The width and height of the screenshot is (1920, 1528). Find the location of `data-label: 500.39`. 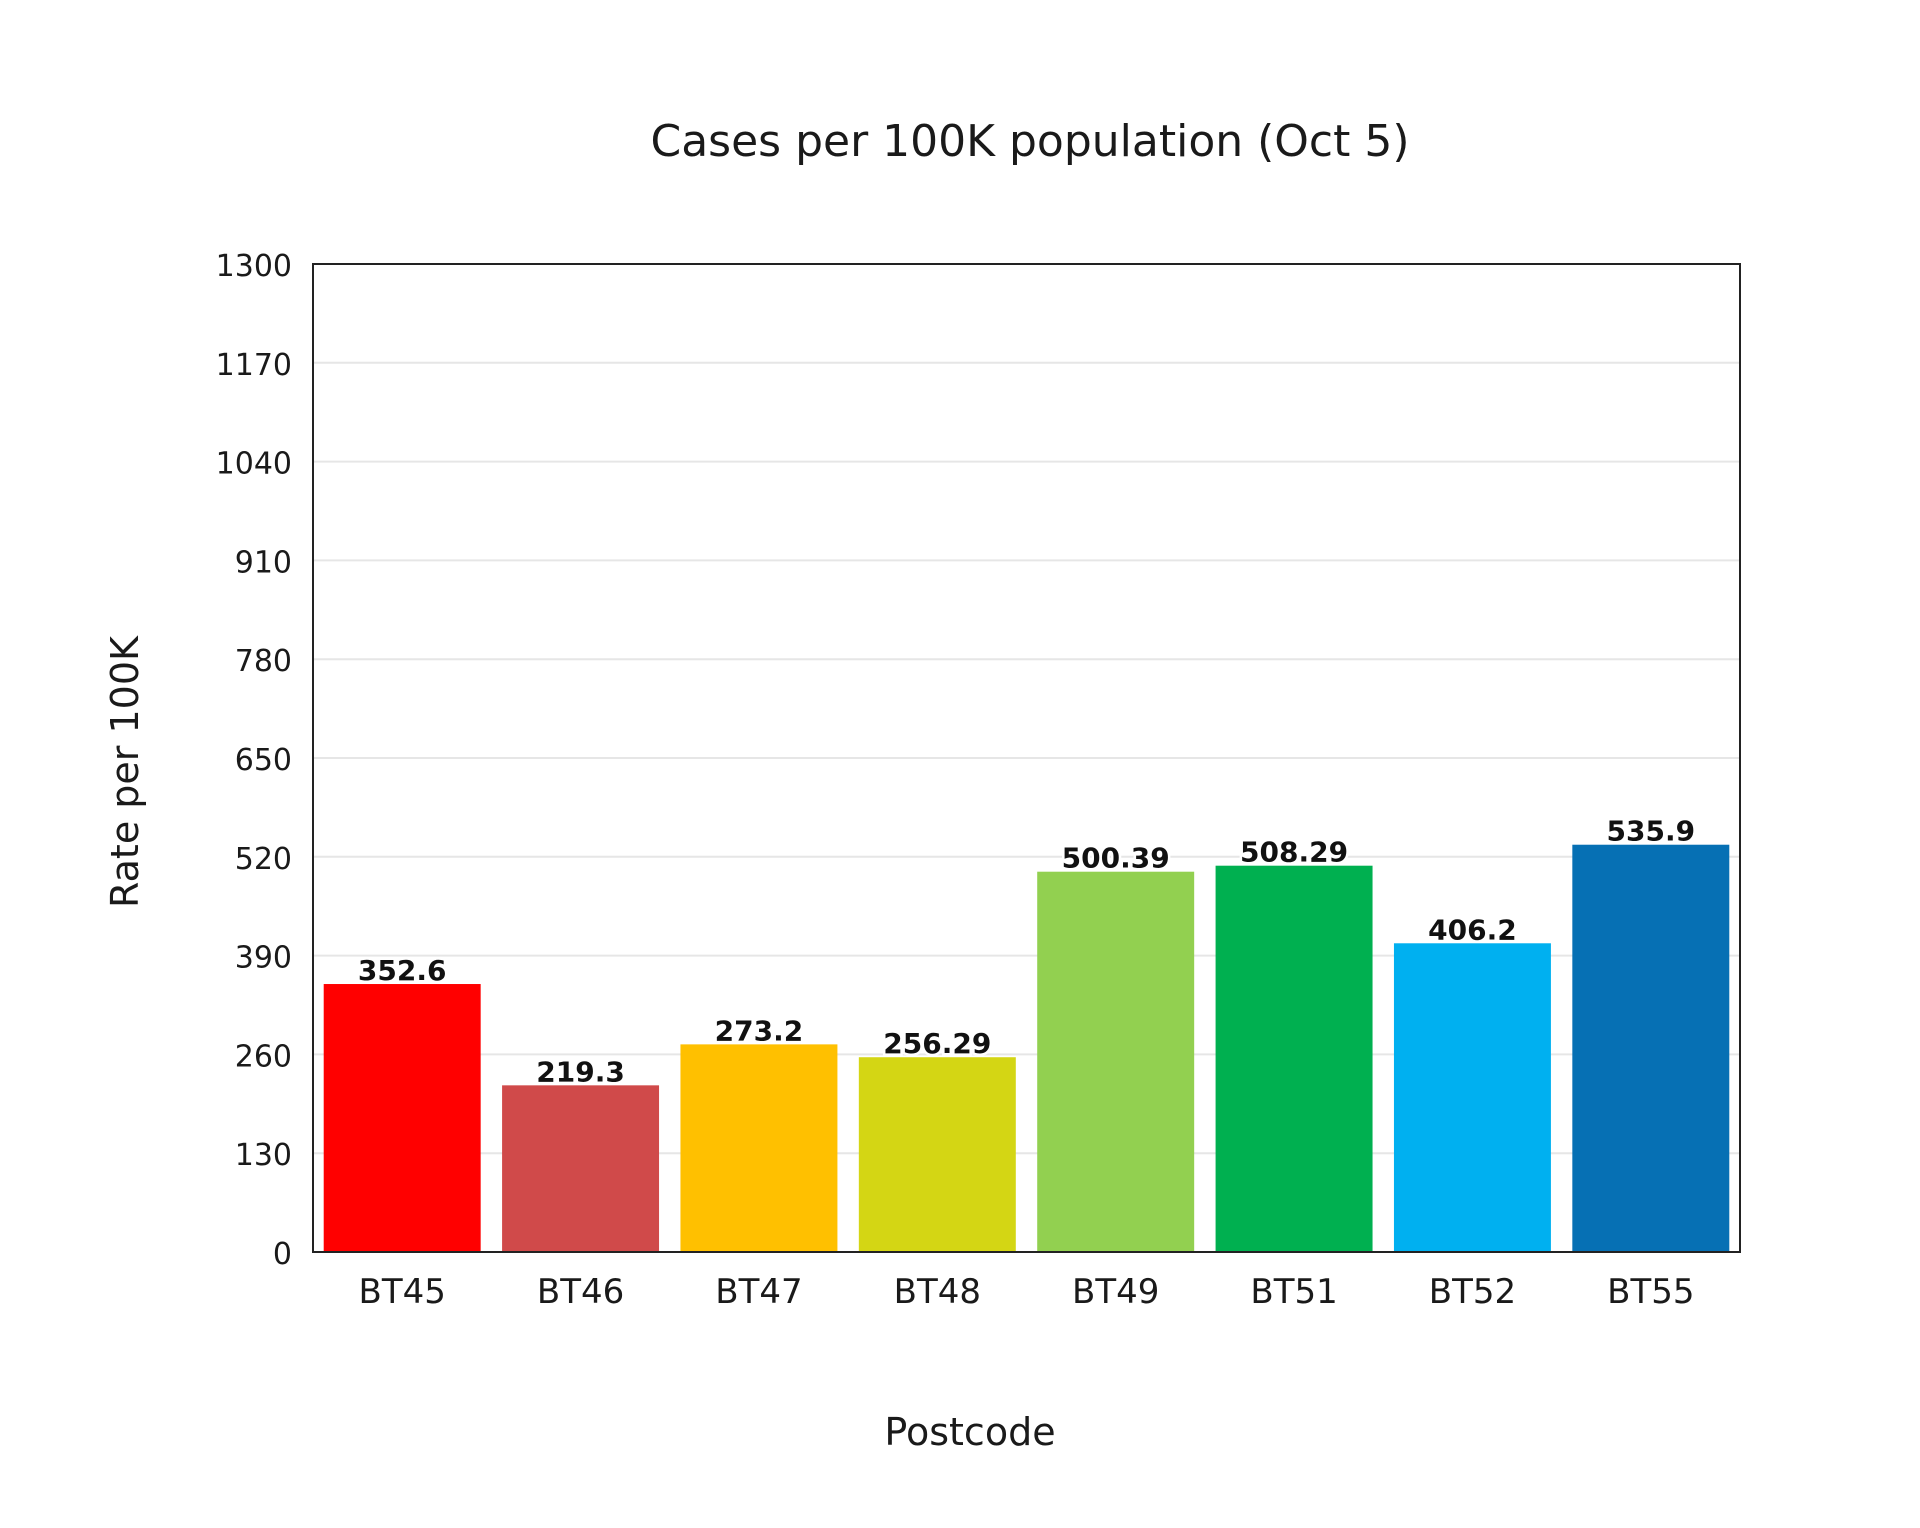

data-label: 500.39 is located at coordinates (1116, 858).